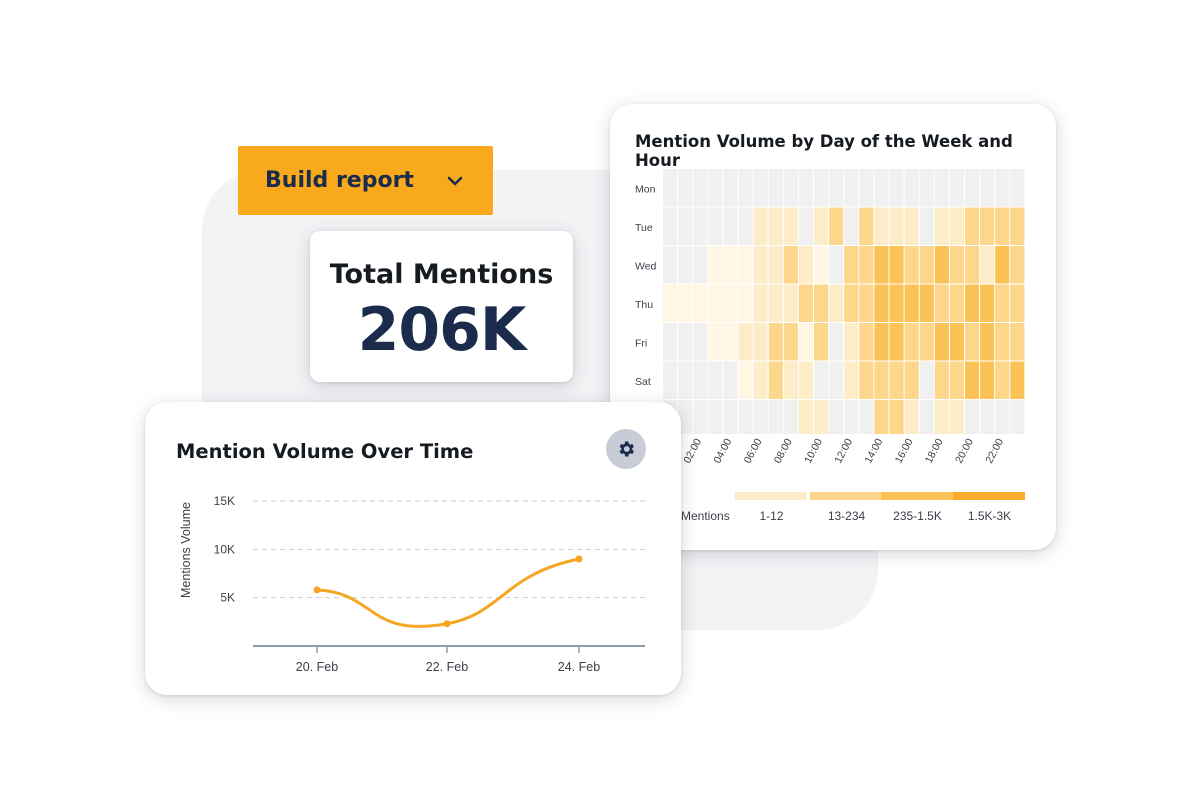  I want to click on build-report-label: Build report, so click(339, 180).